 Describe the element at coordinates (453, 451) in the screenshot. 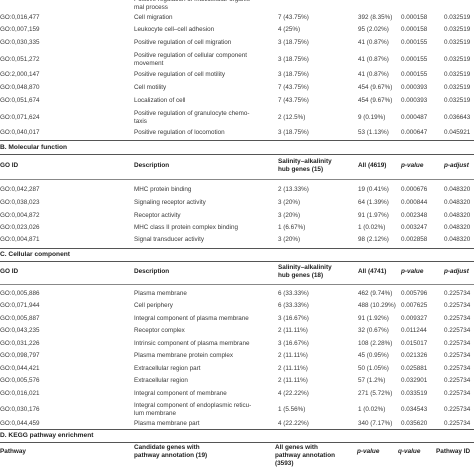

I see `header-pathway-id: Pathway ID` at that location.